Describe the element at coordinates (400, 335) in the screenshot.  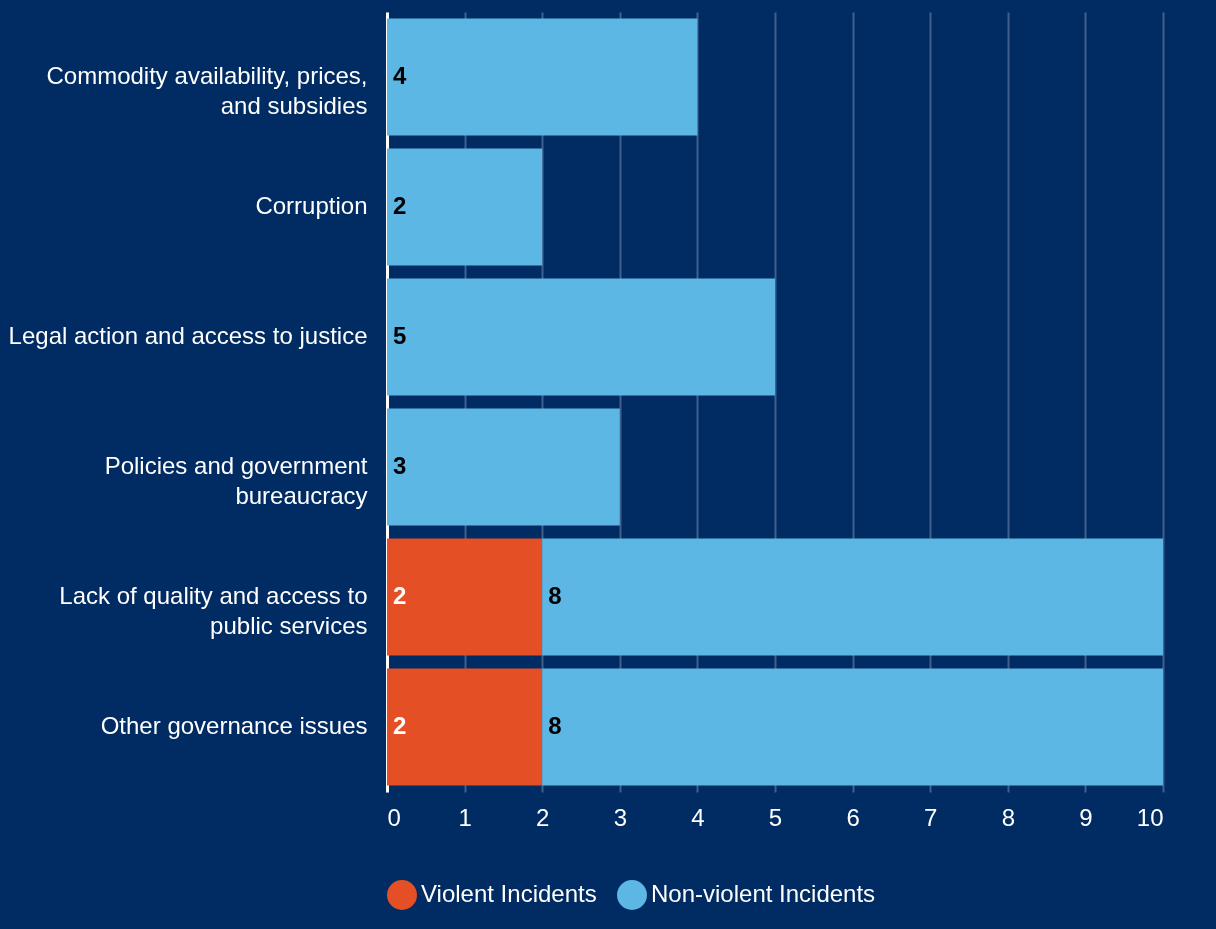
I see `data-label: 5` at that location.